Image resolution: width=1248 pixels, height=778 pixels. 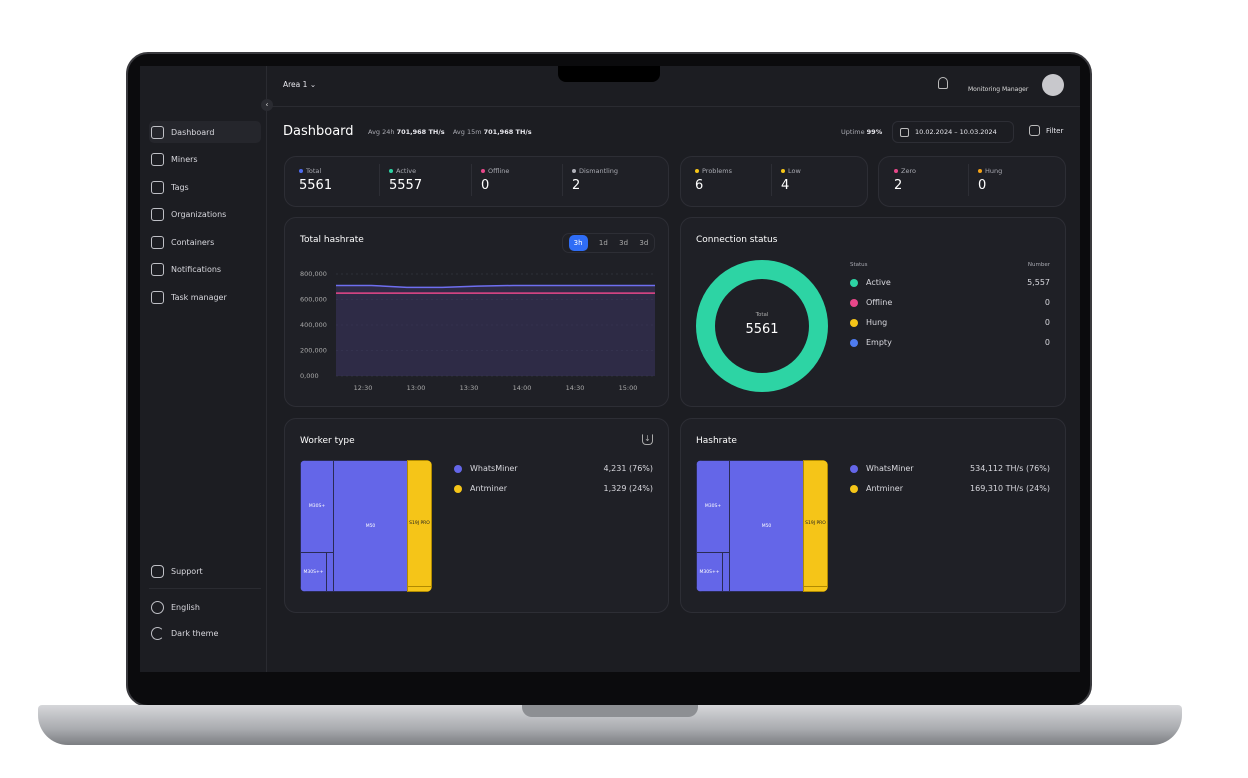 What do you see at coordinates (1038, 282) in the screenshot?
I see `status-value: 5,557` at bounding box center [1038, 282].